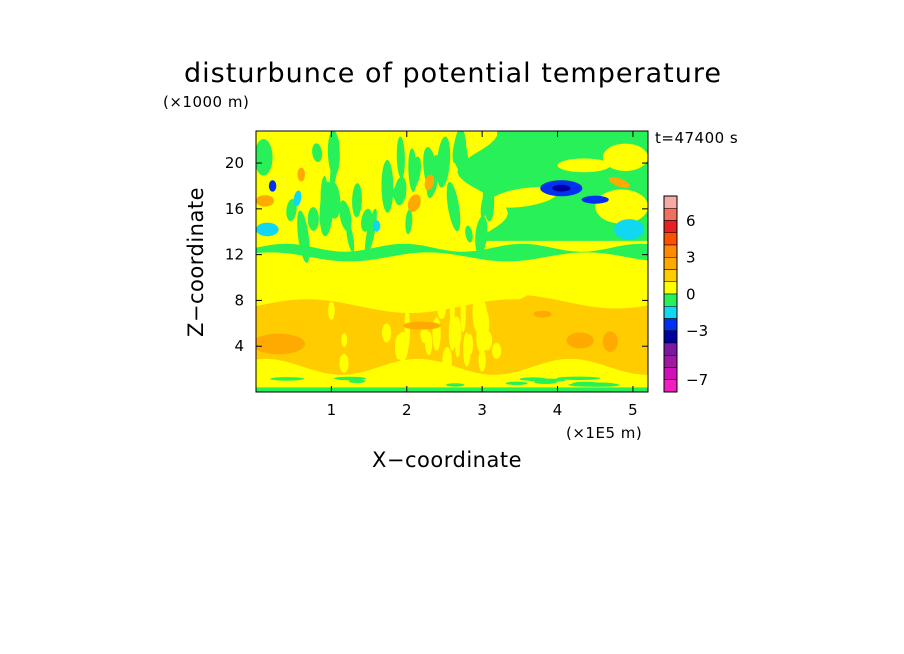 This screenshot has height=654, width=904. What do you see at coordinates (697, 380) in the screenshot?
I see `colorbar-tick-label: −7` at bounding box center [697, 380].